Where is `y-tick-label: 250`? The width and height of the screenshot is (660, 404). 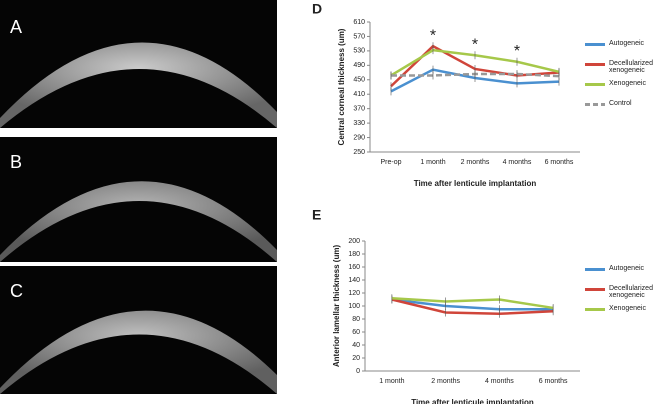
y-tick-label: 250 is located at coordinates (359, 152).